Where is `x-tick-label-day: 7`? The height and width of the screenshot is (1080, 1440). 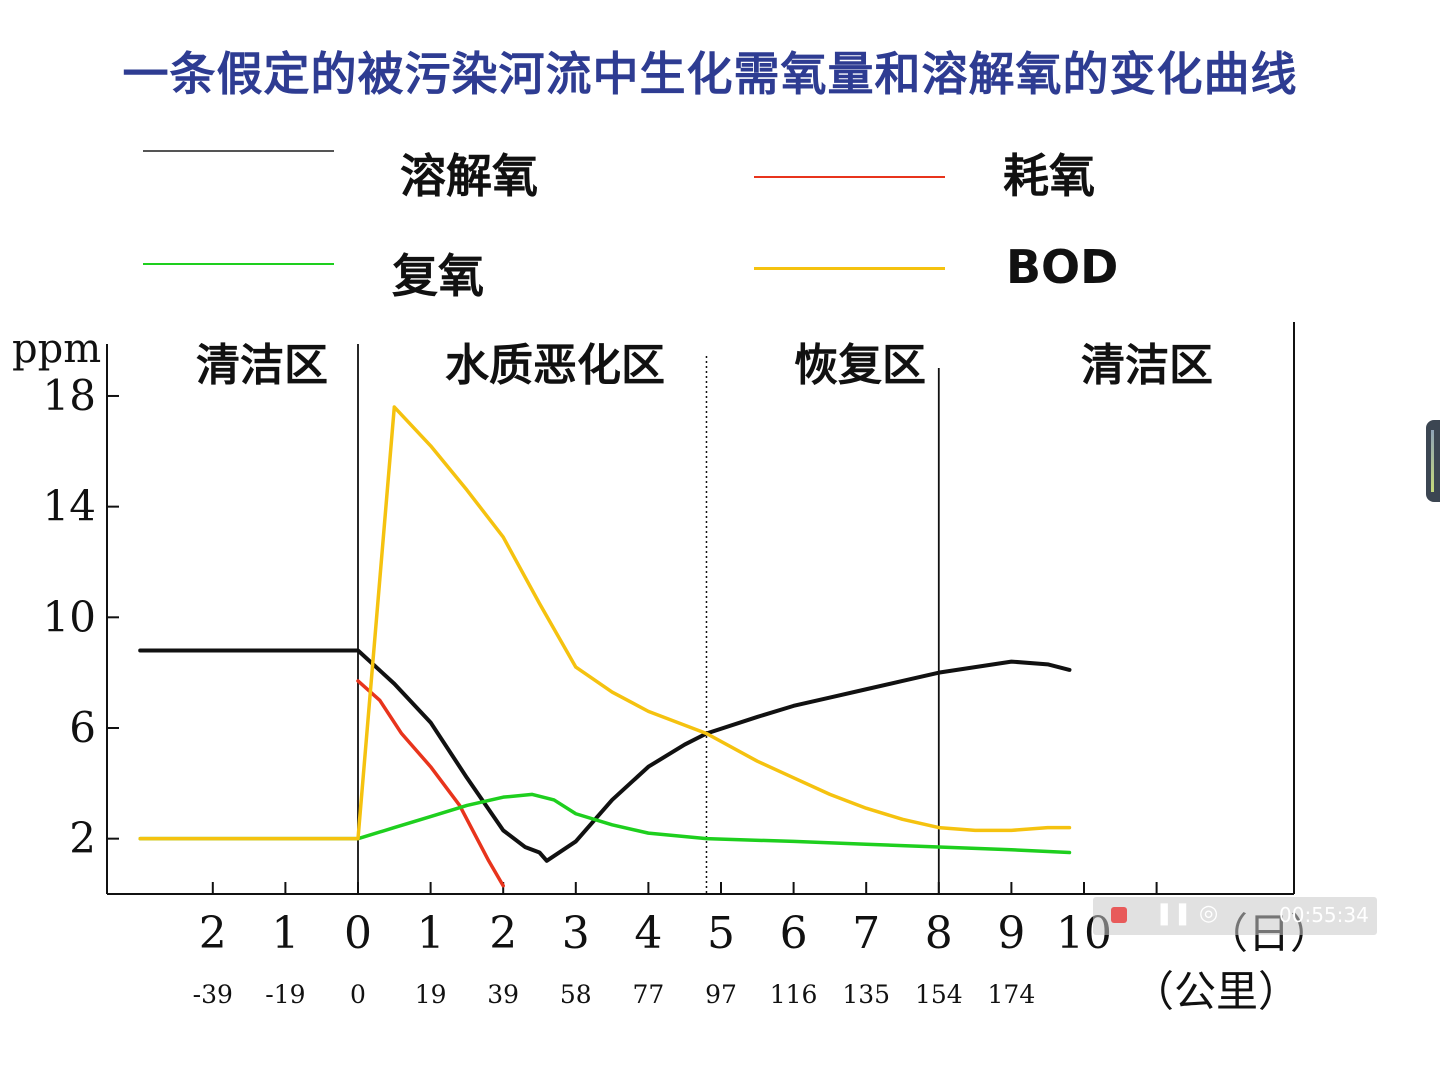 x-tick-label-day: 7 is located at coordinates (866, 933).